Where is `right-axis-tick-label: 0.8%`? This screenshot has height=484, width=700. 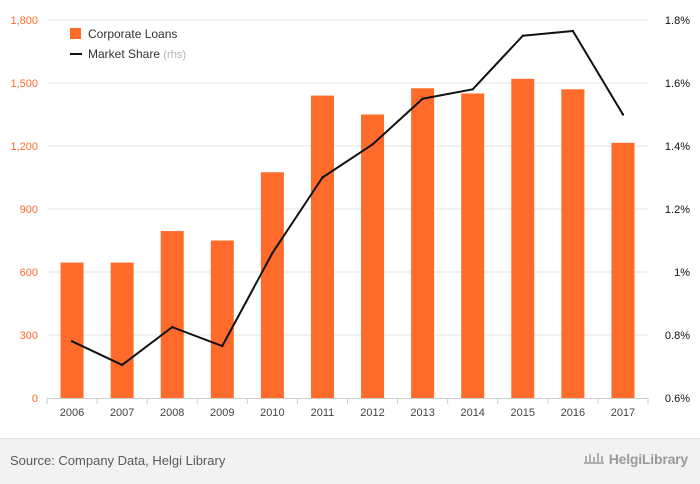
right-axis-tick-label: 0.8% is located at coordinates (677, 336).